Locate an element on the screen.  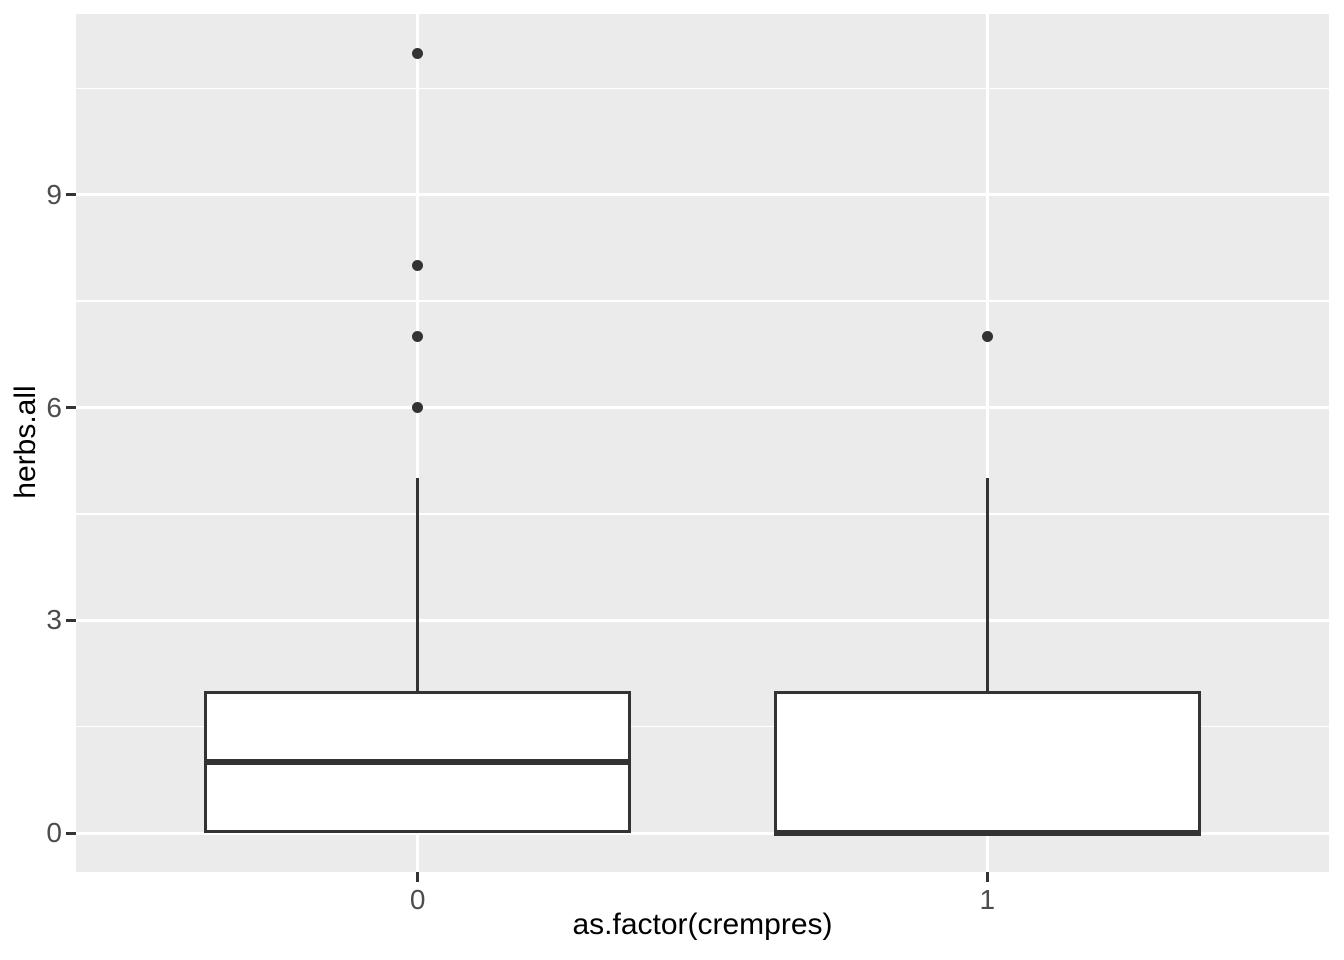
x-tick-label: 0 is located at coordinates (417, 899).